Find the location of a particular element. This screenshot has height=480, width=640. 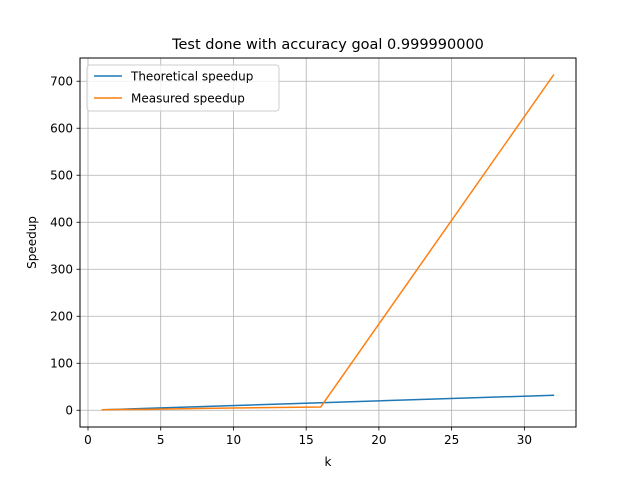

legend-label-measured: Measured speedup is located at coordinates (188, 99).